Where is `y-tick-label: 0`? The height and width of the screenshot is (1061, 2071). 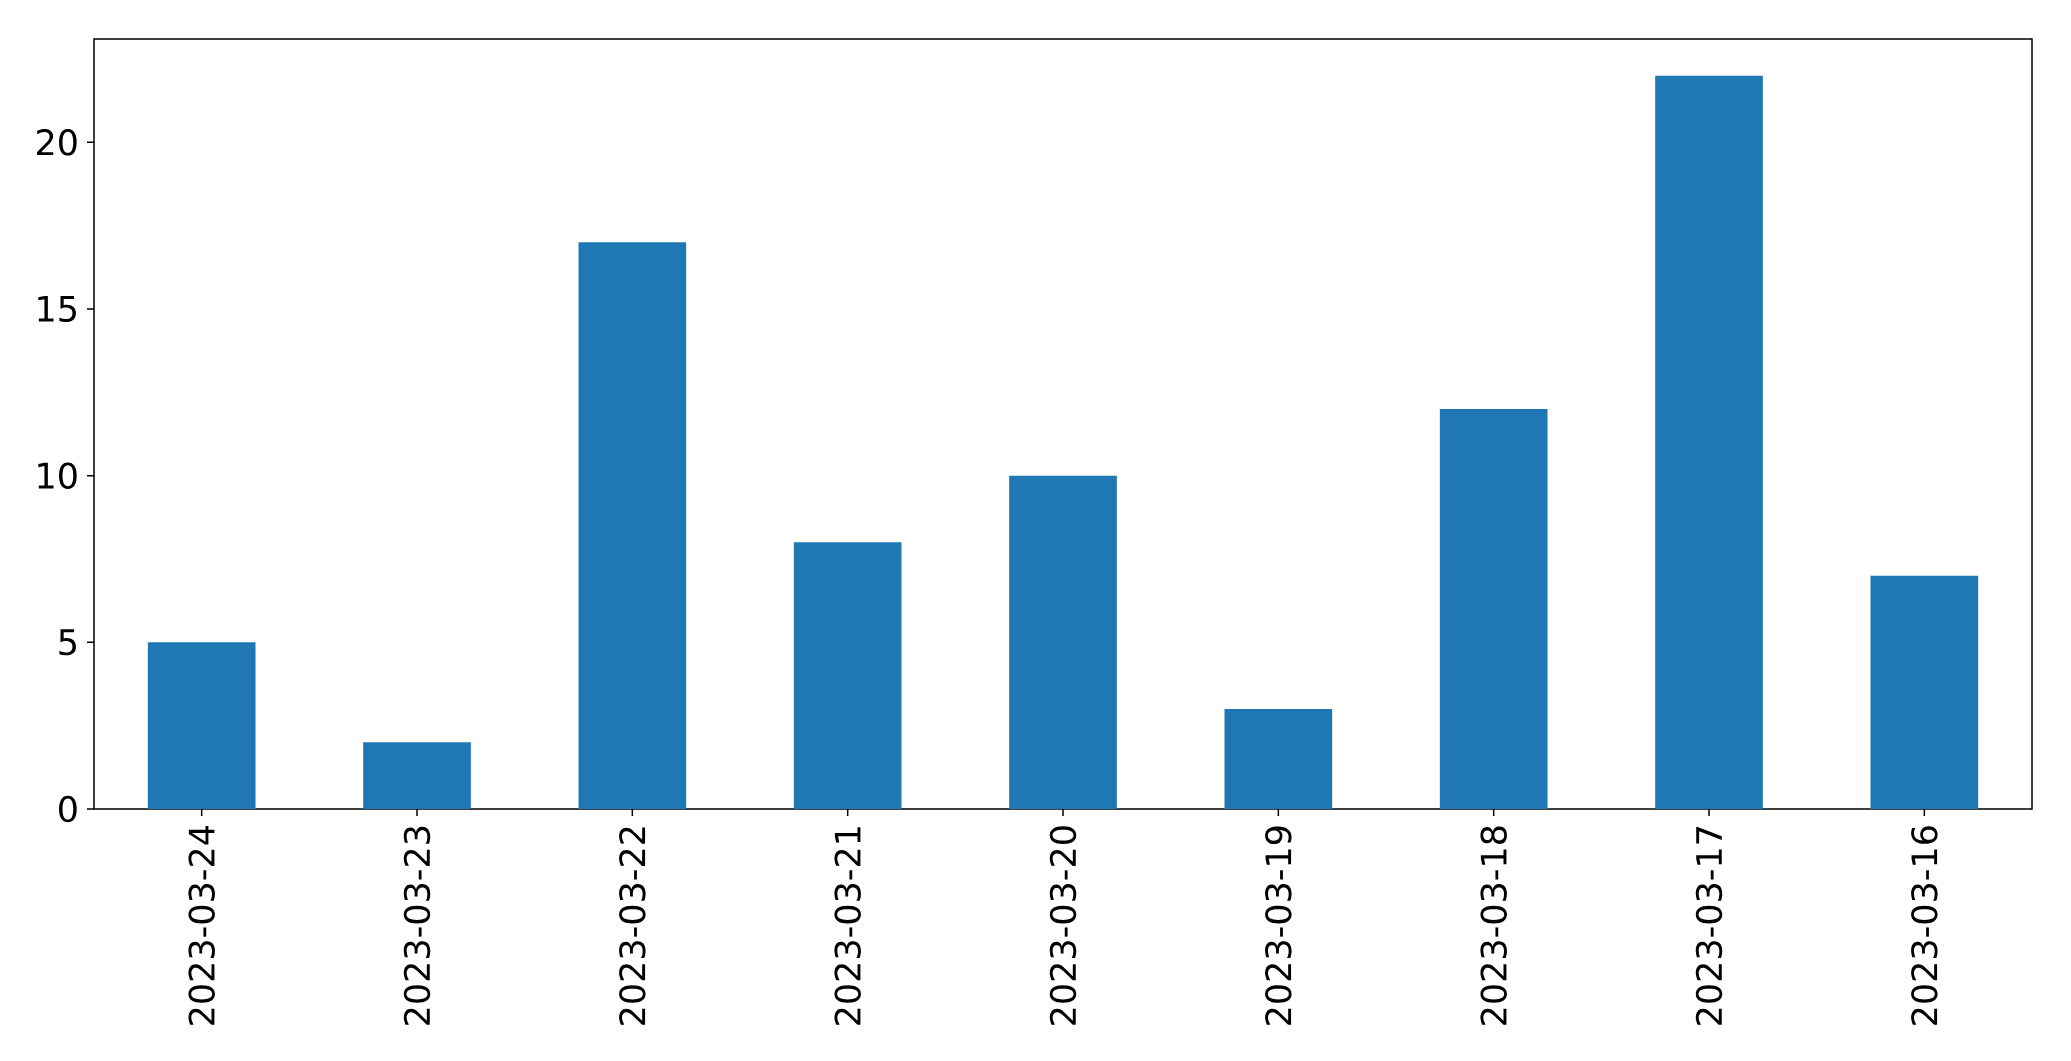
y-tick-label: 0 is located at coordinates (68, 809).